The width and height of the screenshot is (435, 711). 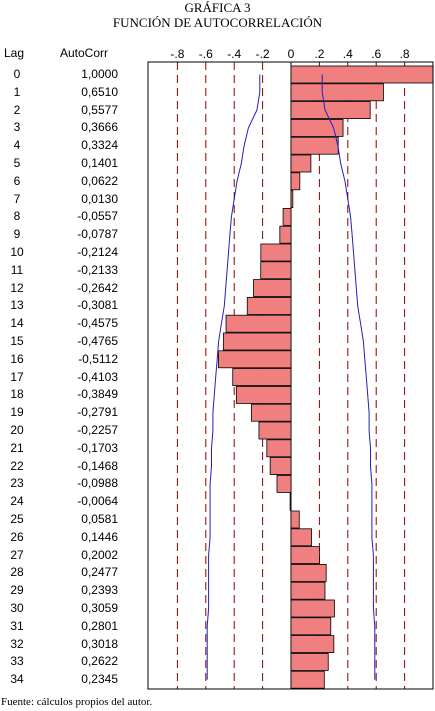 What do you see at coordinates (177, 54) in the screenshot?
I see `x-tick-label: -.8` at bounding box center [177, 54].